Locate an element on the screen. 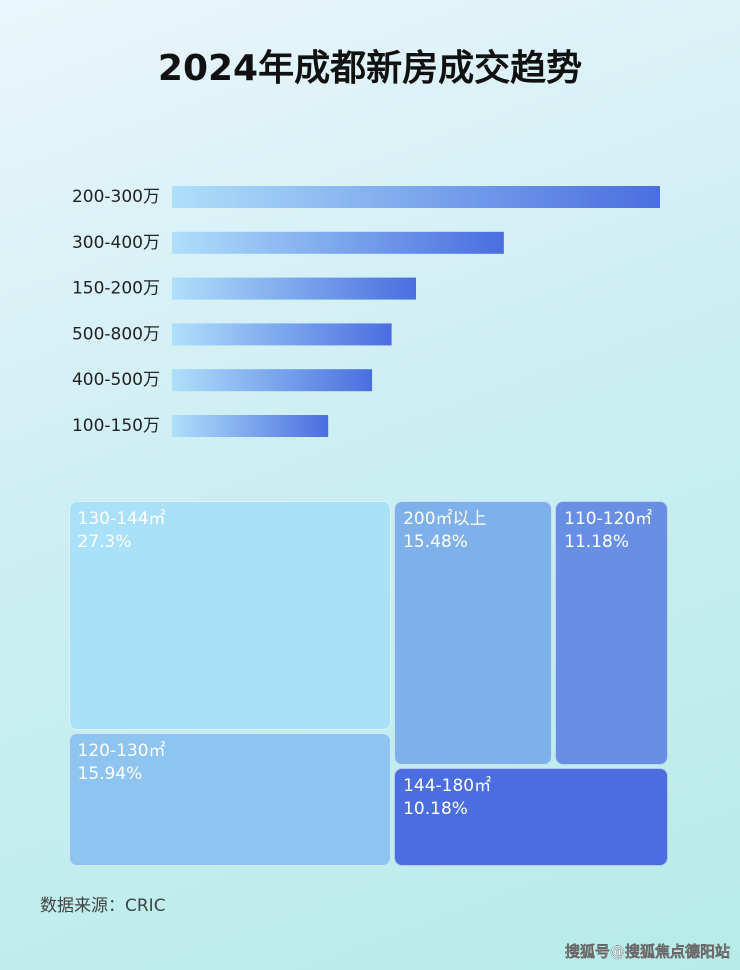 The image size is (740, 970). cell-label: 130-144㎡ is located at coordinates (121, 518).